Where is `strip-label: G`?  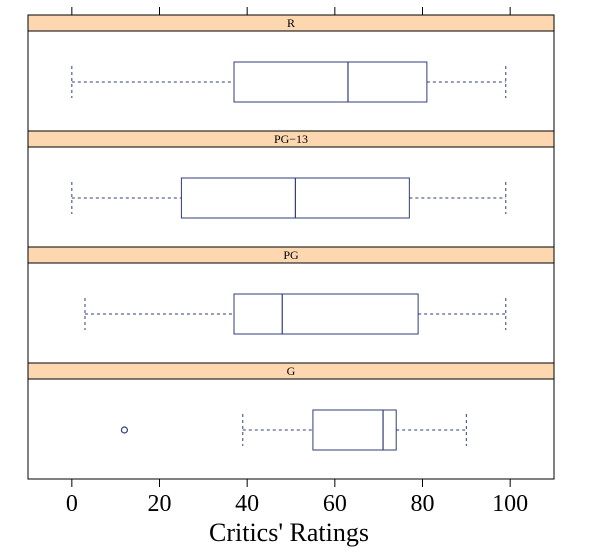
strip-label: G is located at coordinates (291, 371).